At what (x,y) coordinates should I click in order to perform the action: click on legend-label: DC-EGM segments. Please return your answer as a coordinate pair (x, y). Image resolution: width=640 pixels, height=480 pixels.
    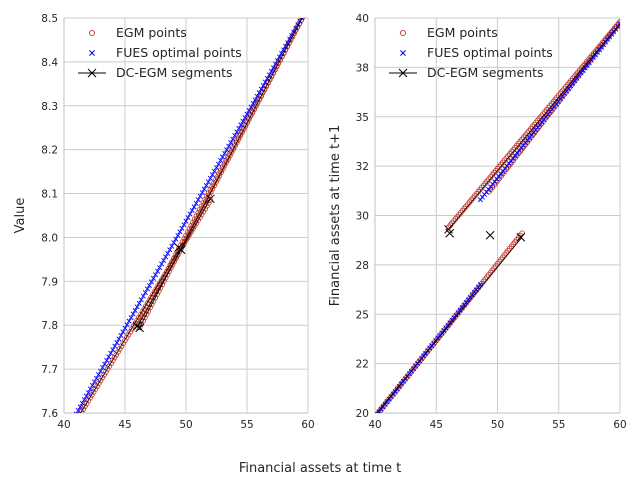
    Looking at the image, I should click on (174, 72).